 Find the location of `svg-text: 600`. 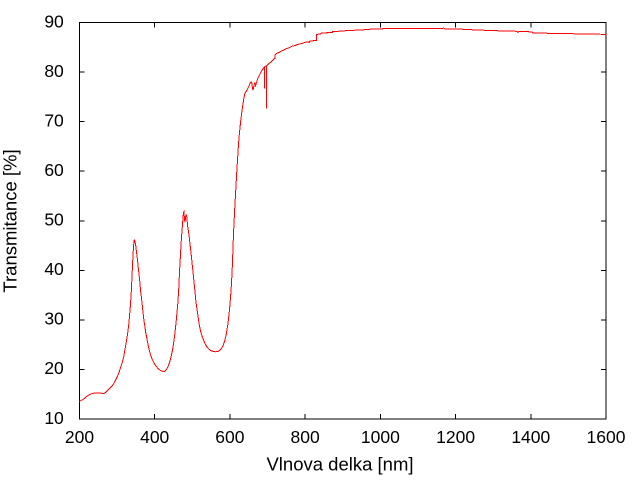

svg-text: 600 is located at coordinates (229, 437).